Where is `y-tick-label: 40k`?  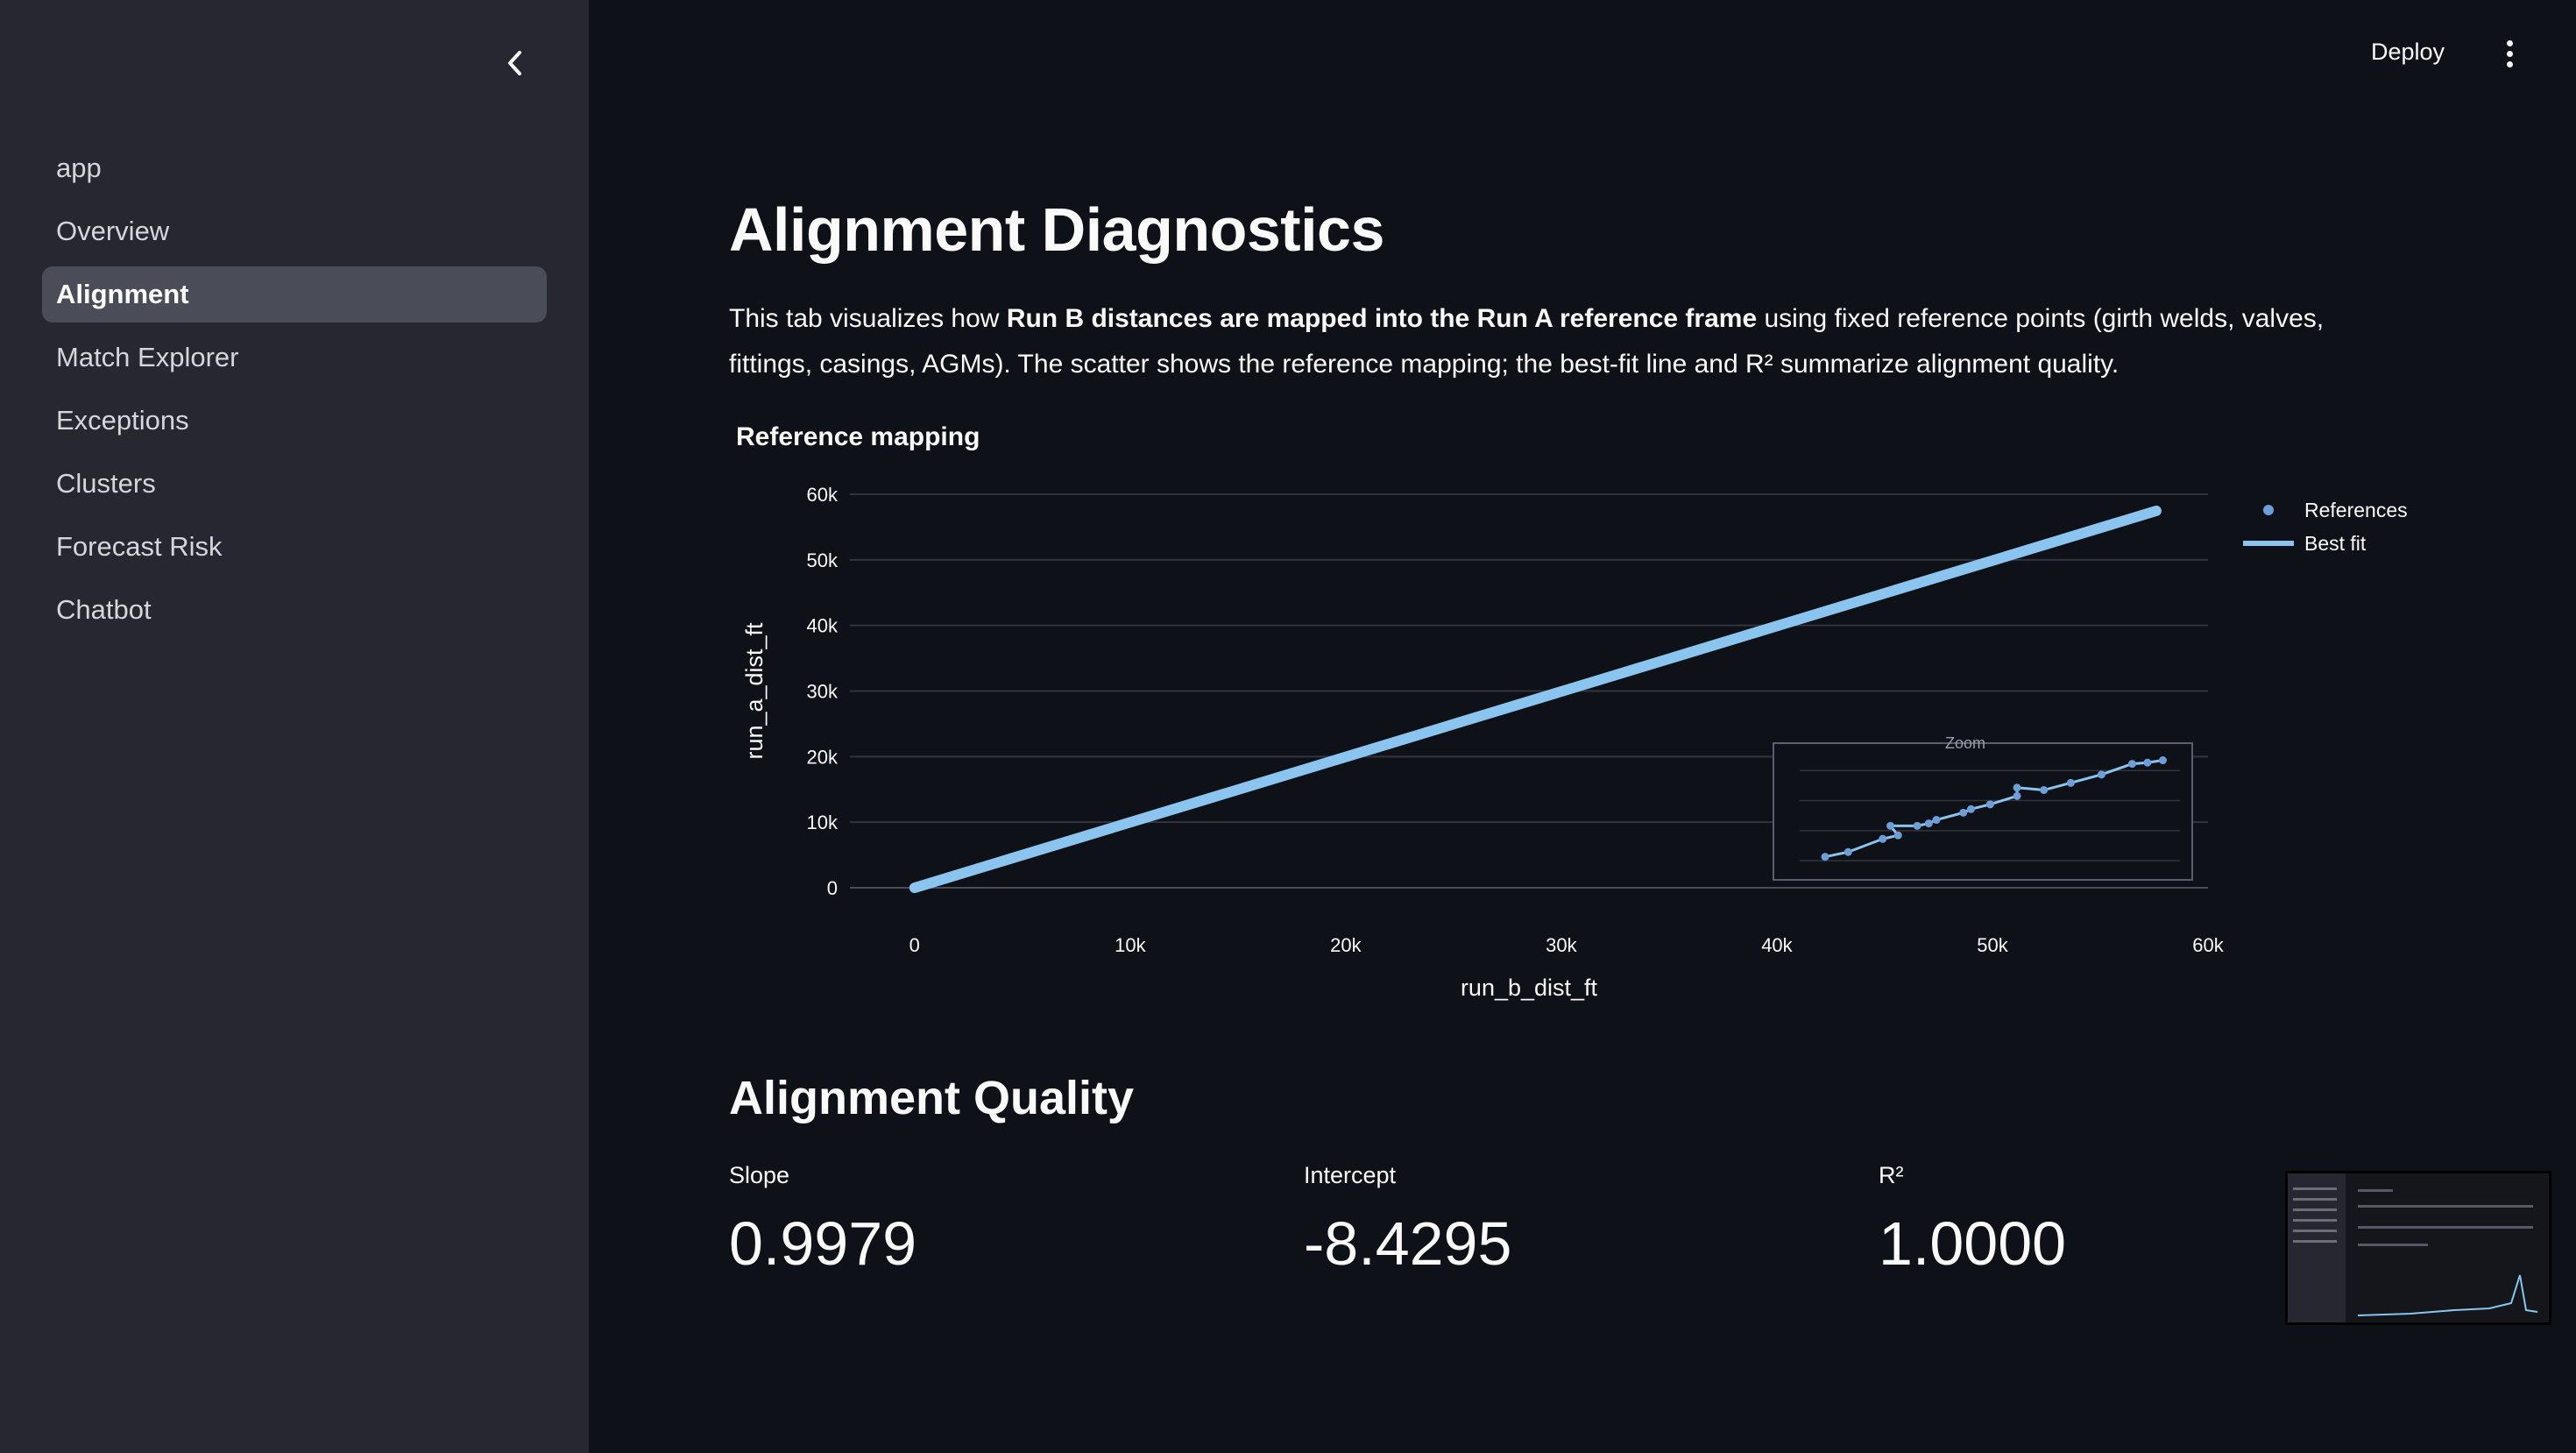 y-tick-label: 40k is located at coordinates (823, 626).